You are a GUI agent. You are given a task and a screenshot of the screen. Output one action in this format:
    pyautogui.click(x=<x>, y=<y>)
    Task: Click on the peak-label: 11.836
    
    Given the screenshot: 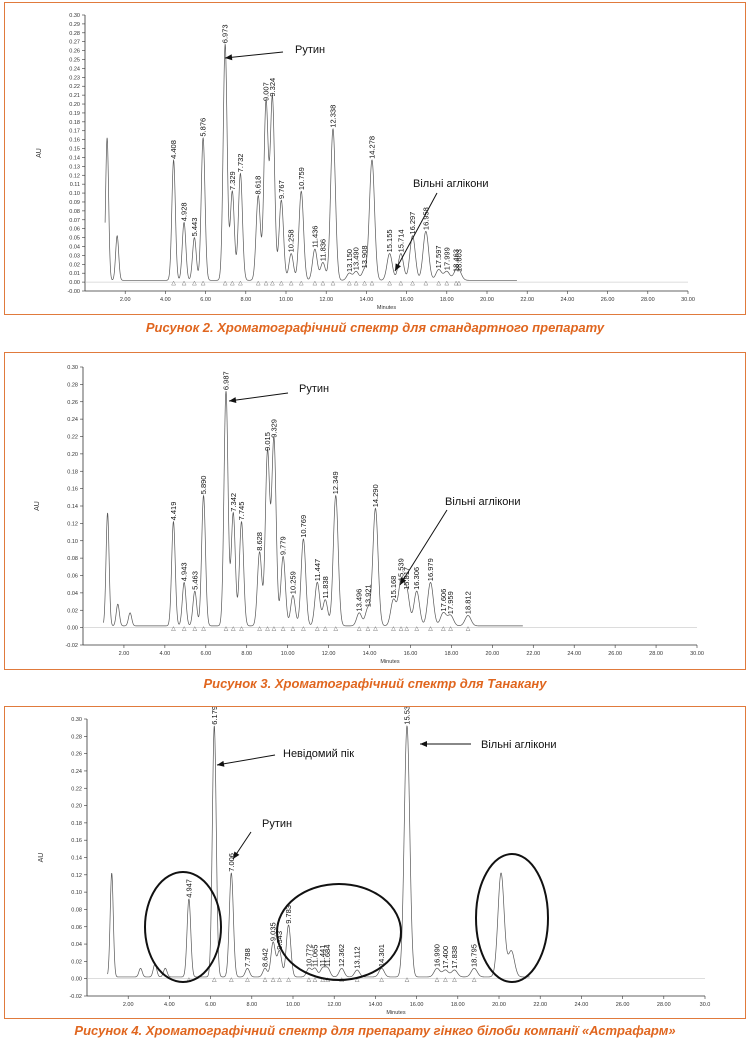 What is the action you would take?
    pyautogui.click(x=322, y=250)
    